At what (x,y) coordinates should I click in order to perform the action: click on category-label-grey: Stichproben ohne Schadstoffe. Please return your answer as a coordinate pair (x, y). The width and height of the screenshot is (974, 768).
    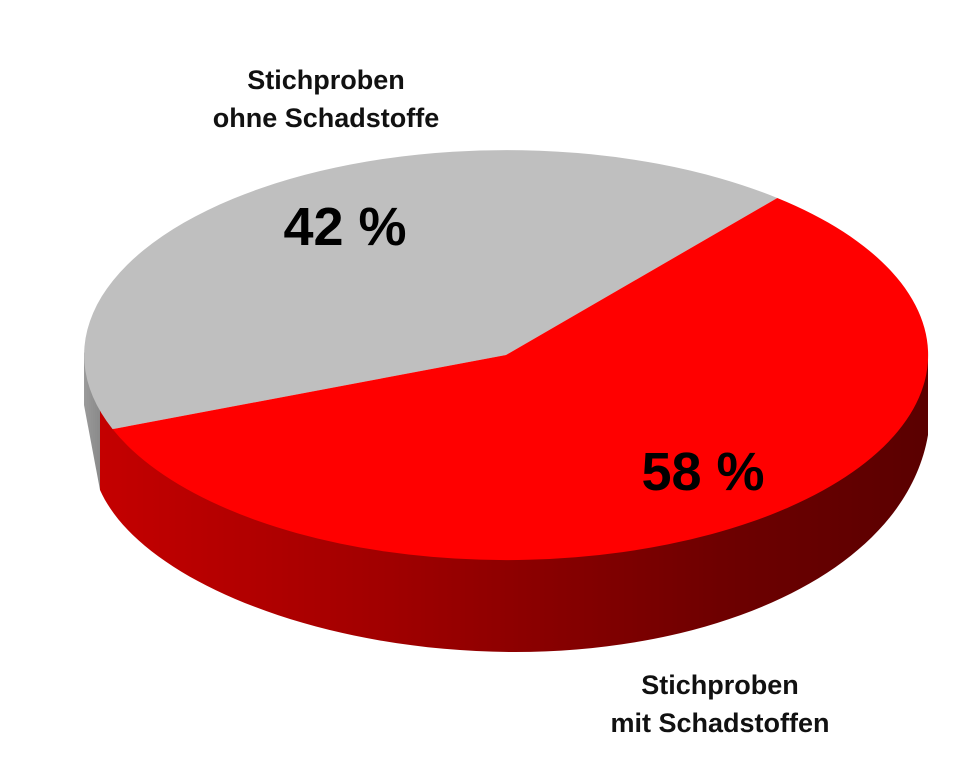
    Looking at the image, I should click on (326, 99).